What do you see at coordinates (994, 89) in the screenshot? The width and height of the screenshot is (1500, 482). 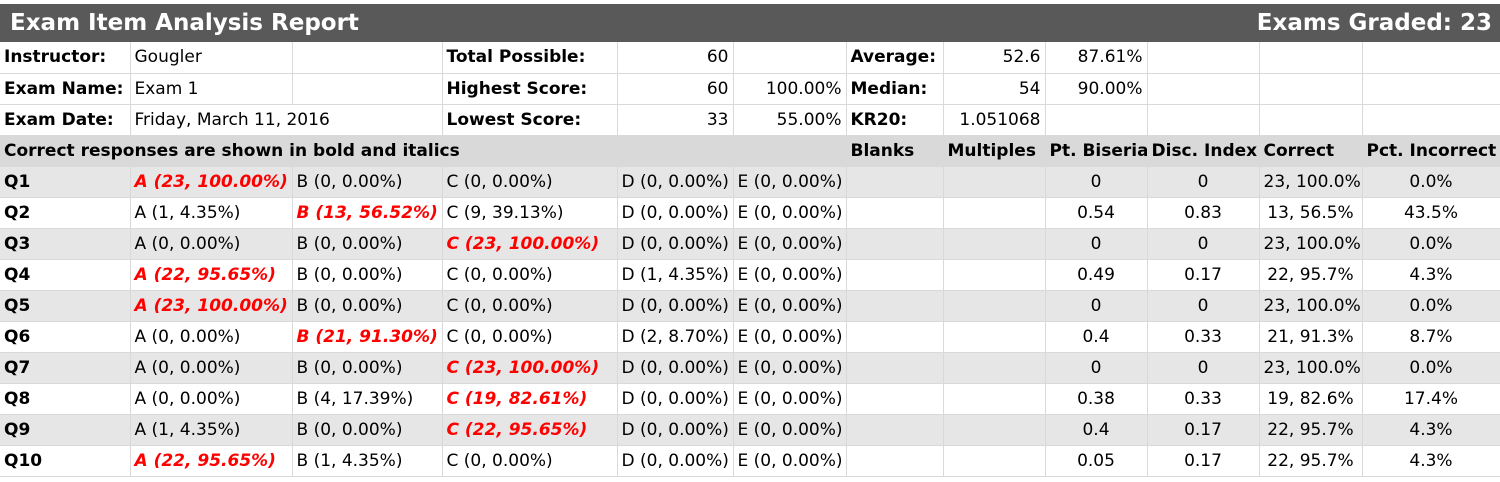 I see `median-value: 54` at bounding box center [994, 89].